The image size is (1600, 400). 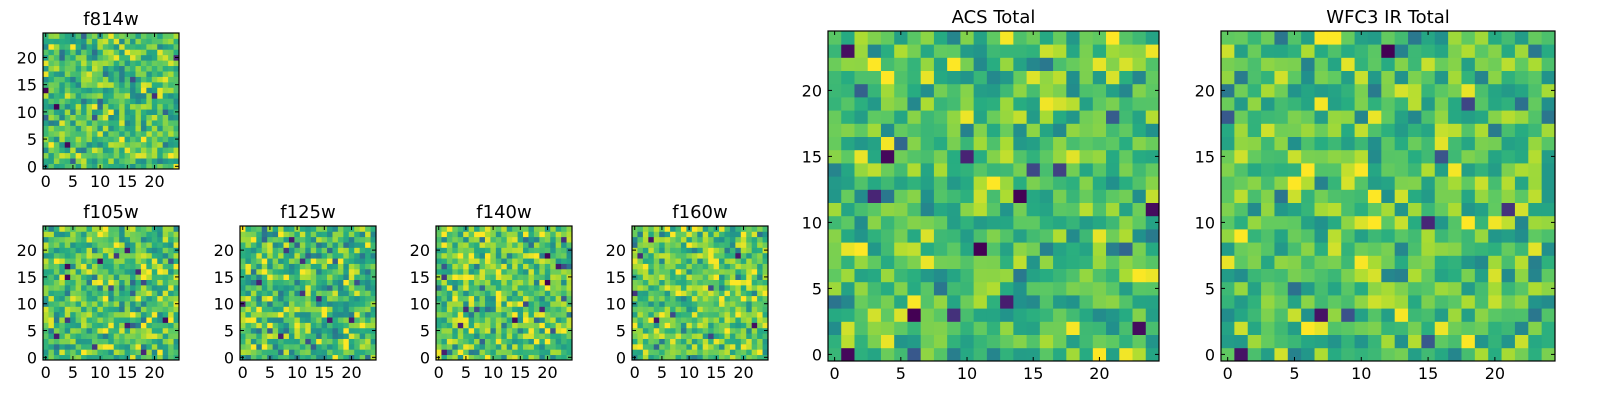 What do you see at coordinates (503, 212) in the screenshot?
I see `panel-title: f140w` at bounding box center [503, 212].